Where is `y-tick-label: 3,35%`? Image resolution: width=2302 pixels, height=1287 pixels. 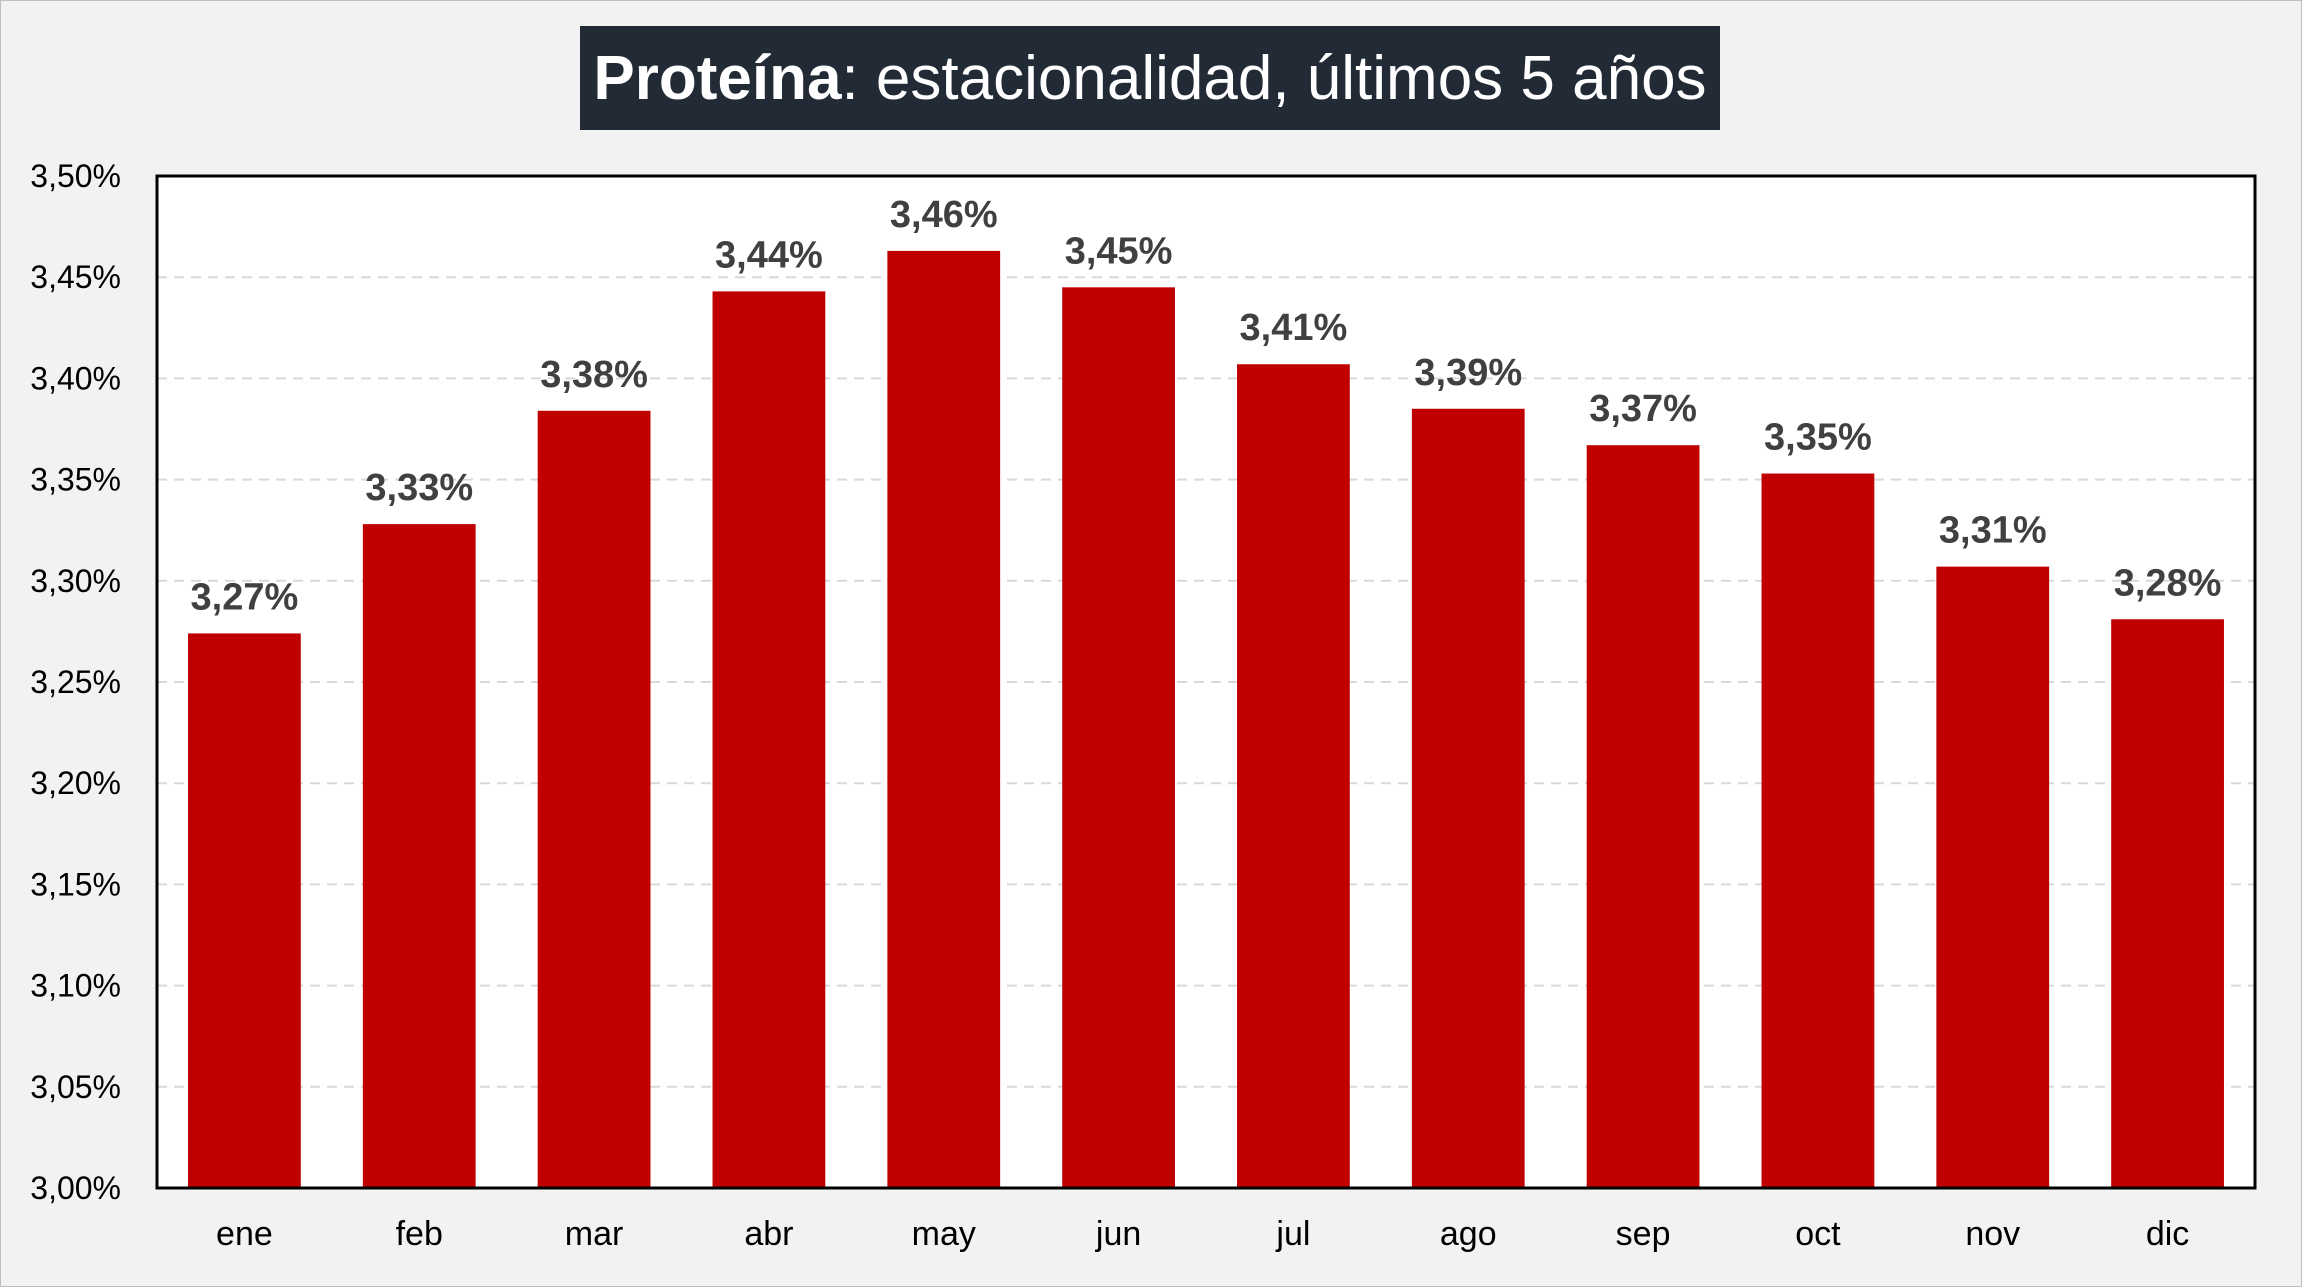
y-tick-label: 3,35% is located at coordinates (75, 480).